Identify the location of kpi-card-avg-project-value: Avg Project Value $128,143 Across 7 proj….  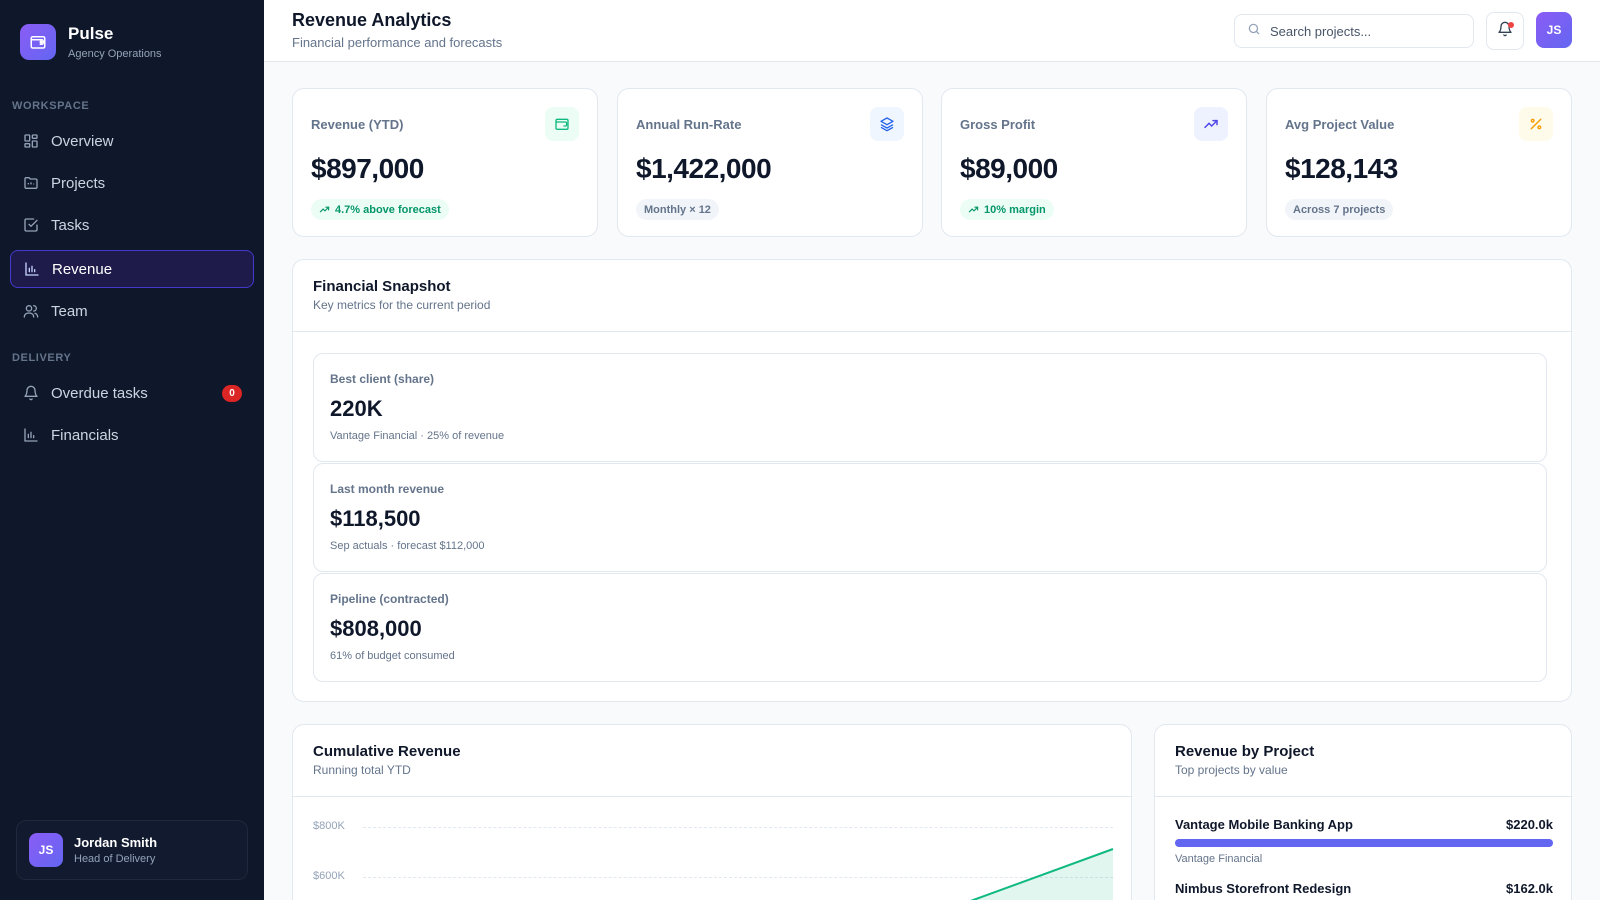
(1419, 162).